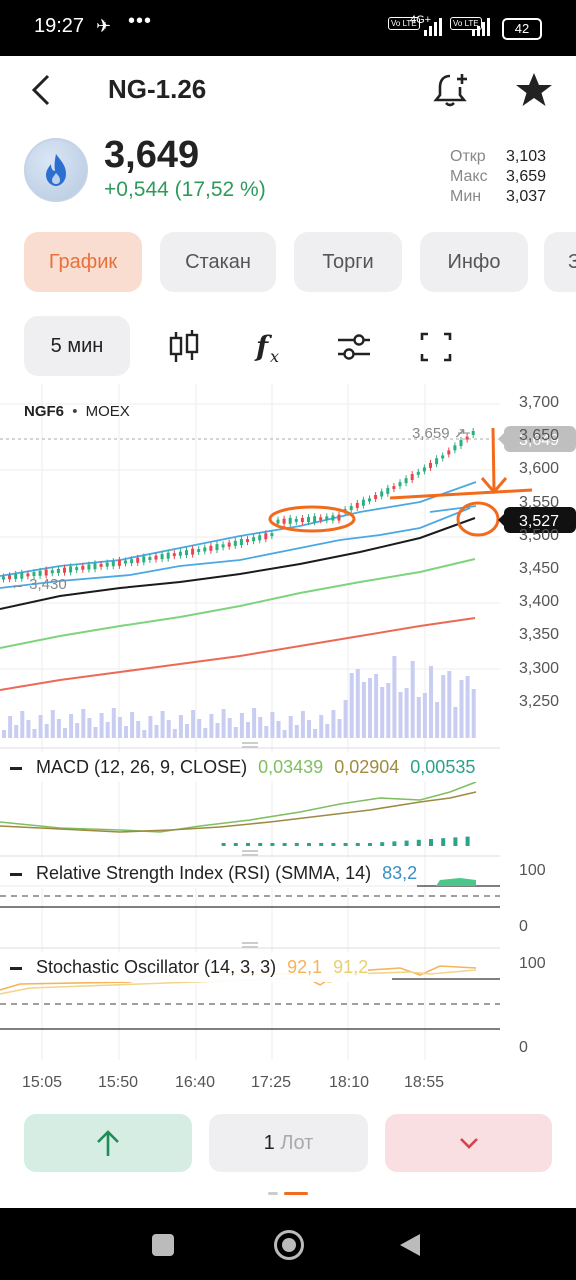 The height and width of the screenshot is (1280, 576). What do you see at coordinates (539, 701) in the screenshot?
I see `price-axis-label: 3,250` at bounding box center [539, 701].